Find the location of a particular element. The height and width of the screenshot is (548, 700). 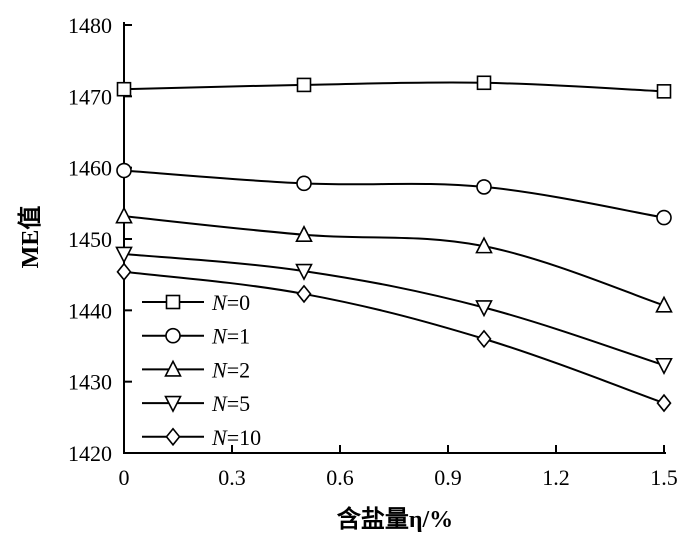

y-tick-label: 1480 is located at coordinates (90, 25).